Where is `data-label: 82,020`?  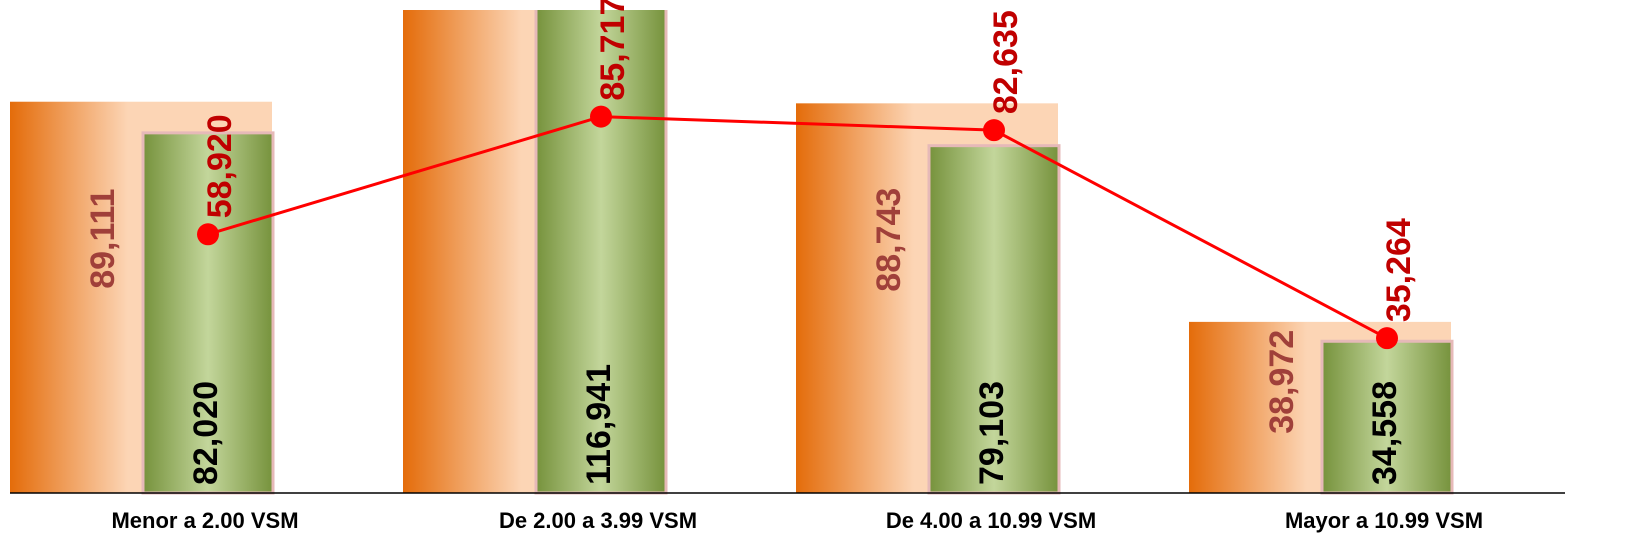
data-label: 82,020 is located at coordinates (206, 433).